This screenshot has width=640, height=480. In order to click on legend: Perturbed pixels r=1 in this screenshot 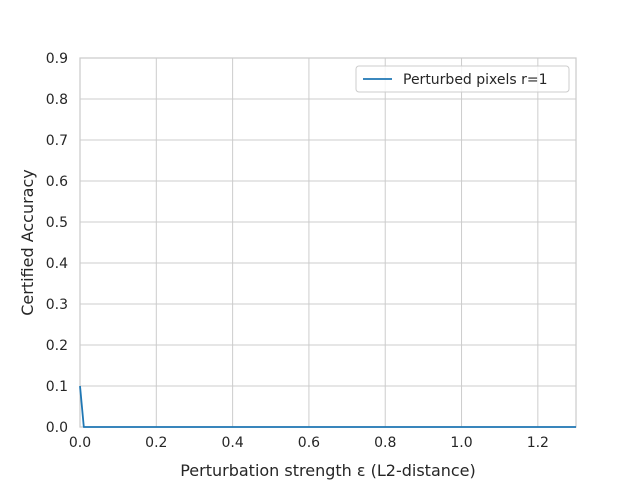, I will do `click(462, 79)`.